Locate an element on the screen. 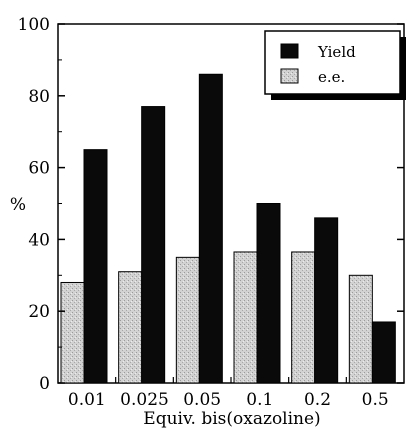 The height and width of the screenshot is (428, 409). bar-ee-0.5 is located at coordinates (360, 329).